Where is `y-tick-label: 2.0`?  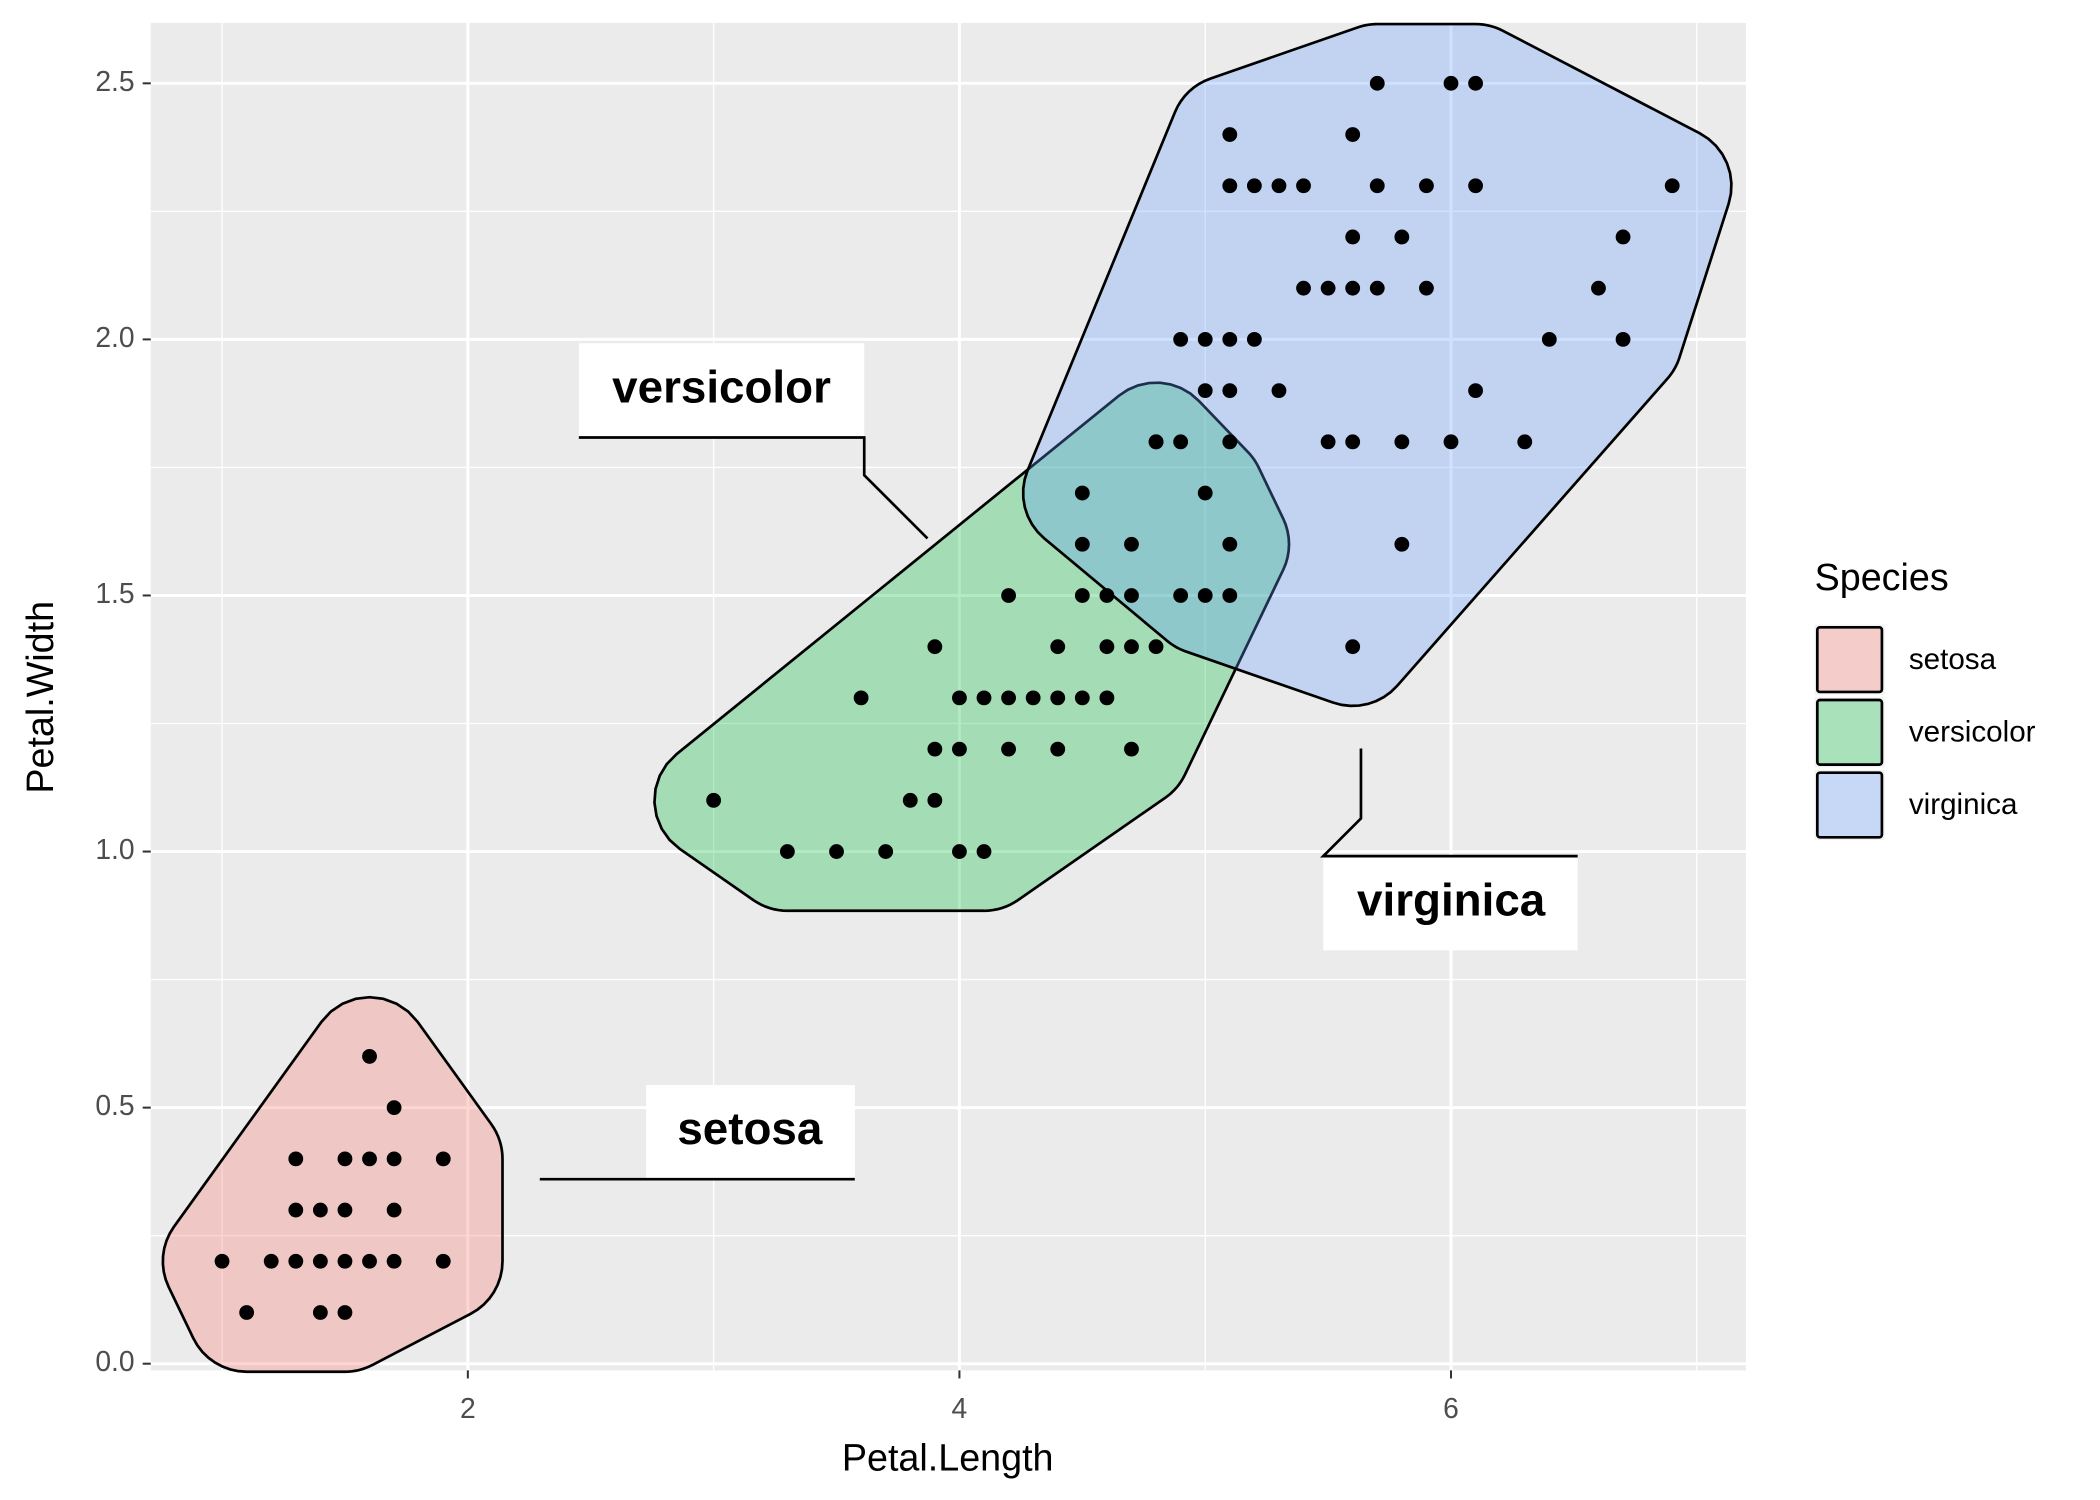 y-tick-label: 2.0 is located at coordinates (114, 337).